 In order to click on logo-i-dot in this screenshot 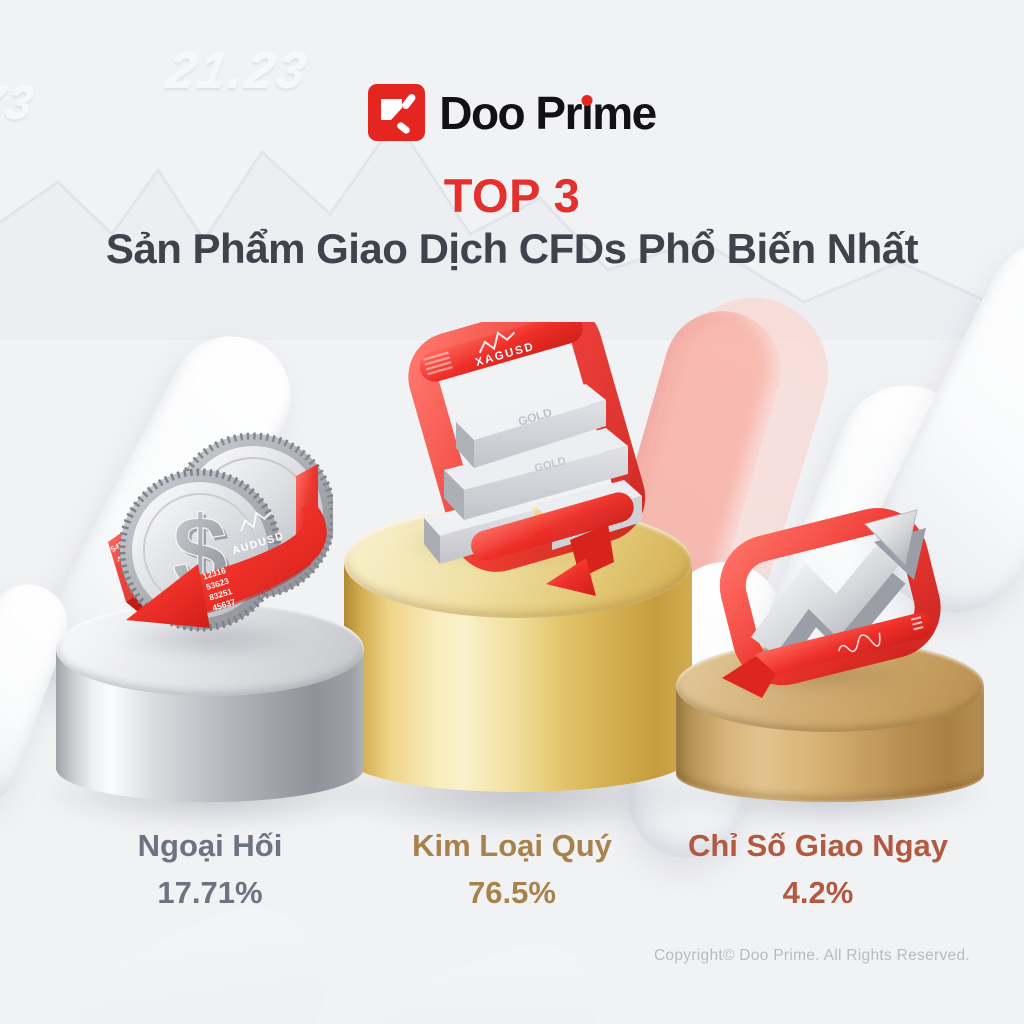, I will do `click(587, 100)`.